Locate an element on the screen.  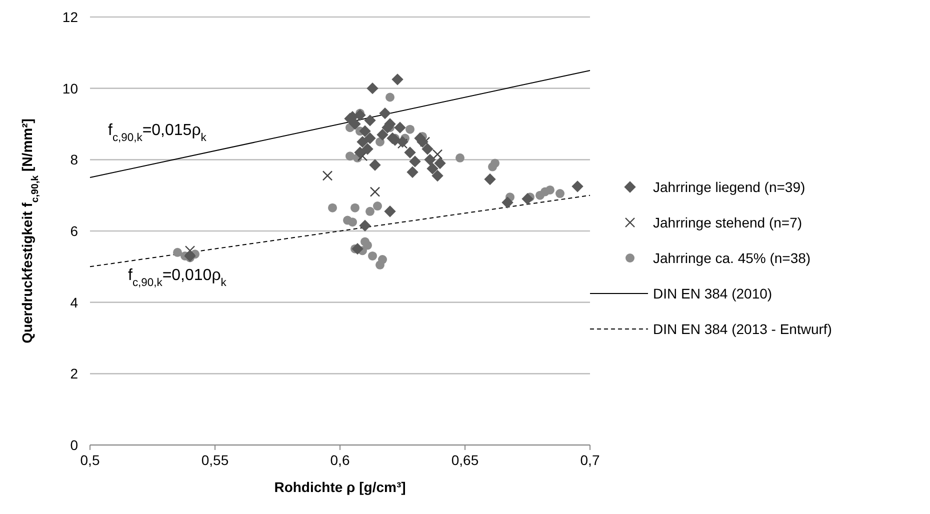
legend-label: DIN EN 384 (2013 - Entwurf) is located at coordinates (742, 329).